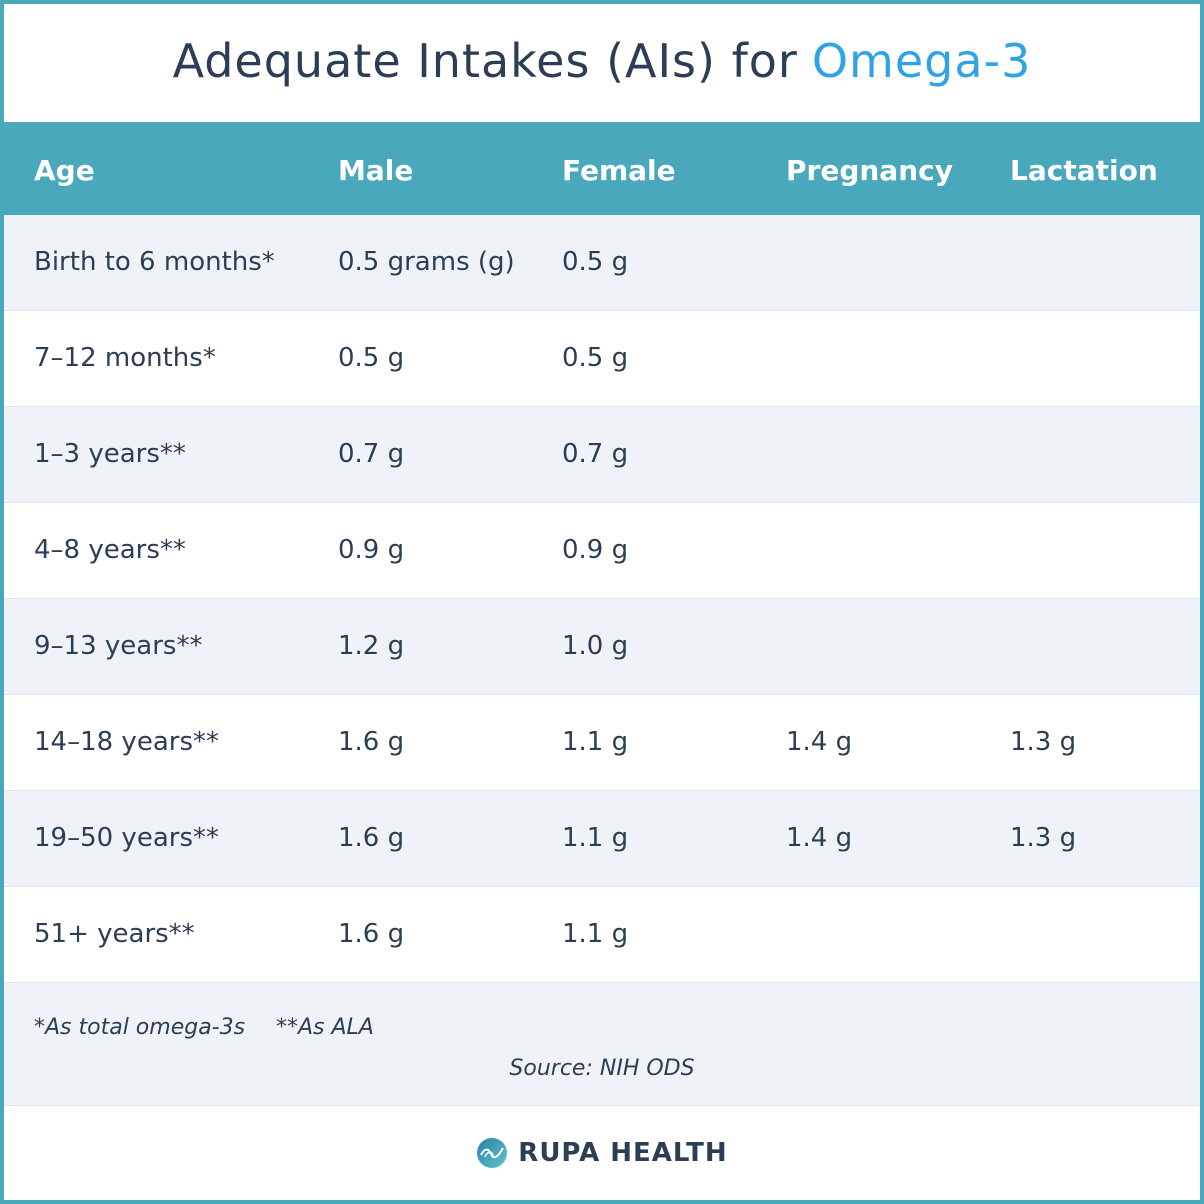  Describe the element at coordinates (126, 838) in the screenshot. I see `cell-age: 19–50 years**` at that location.